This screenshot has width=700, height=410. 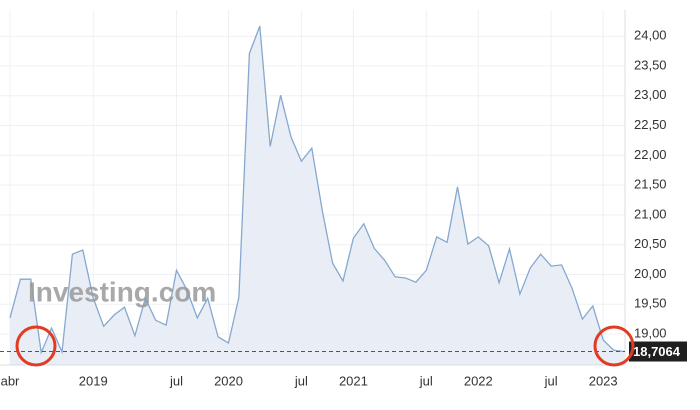 I want to click on x-tick-label: 2023, so click(x=603, y=380).